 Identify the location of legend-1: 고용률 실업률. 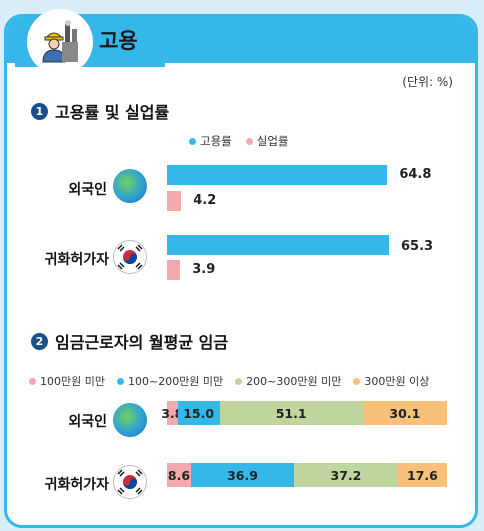
(239, 141).